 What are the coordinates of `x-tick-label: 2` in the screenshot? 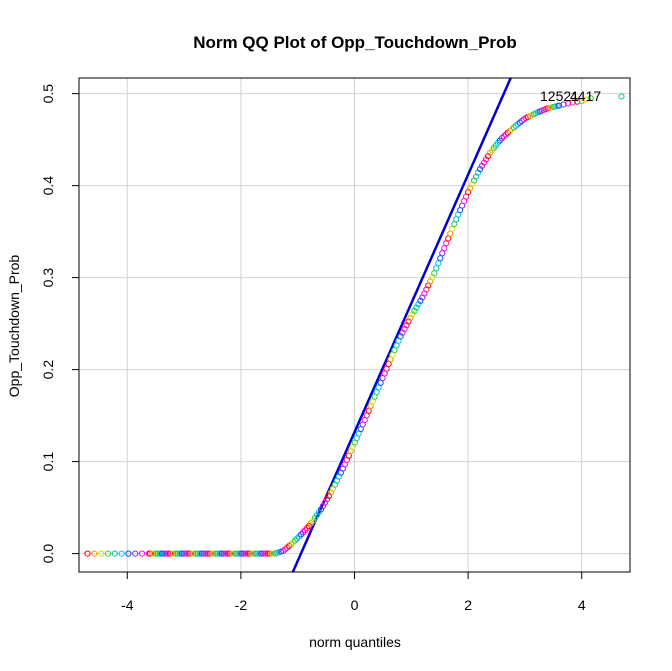 It's located at (468, 605).